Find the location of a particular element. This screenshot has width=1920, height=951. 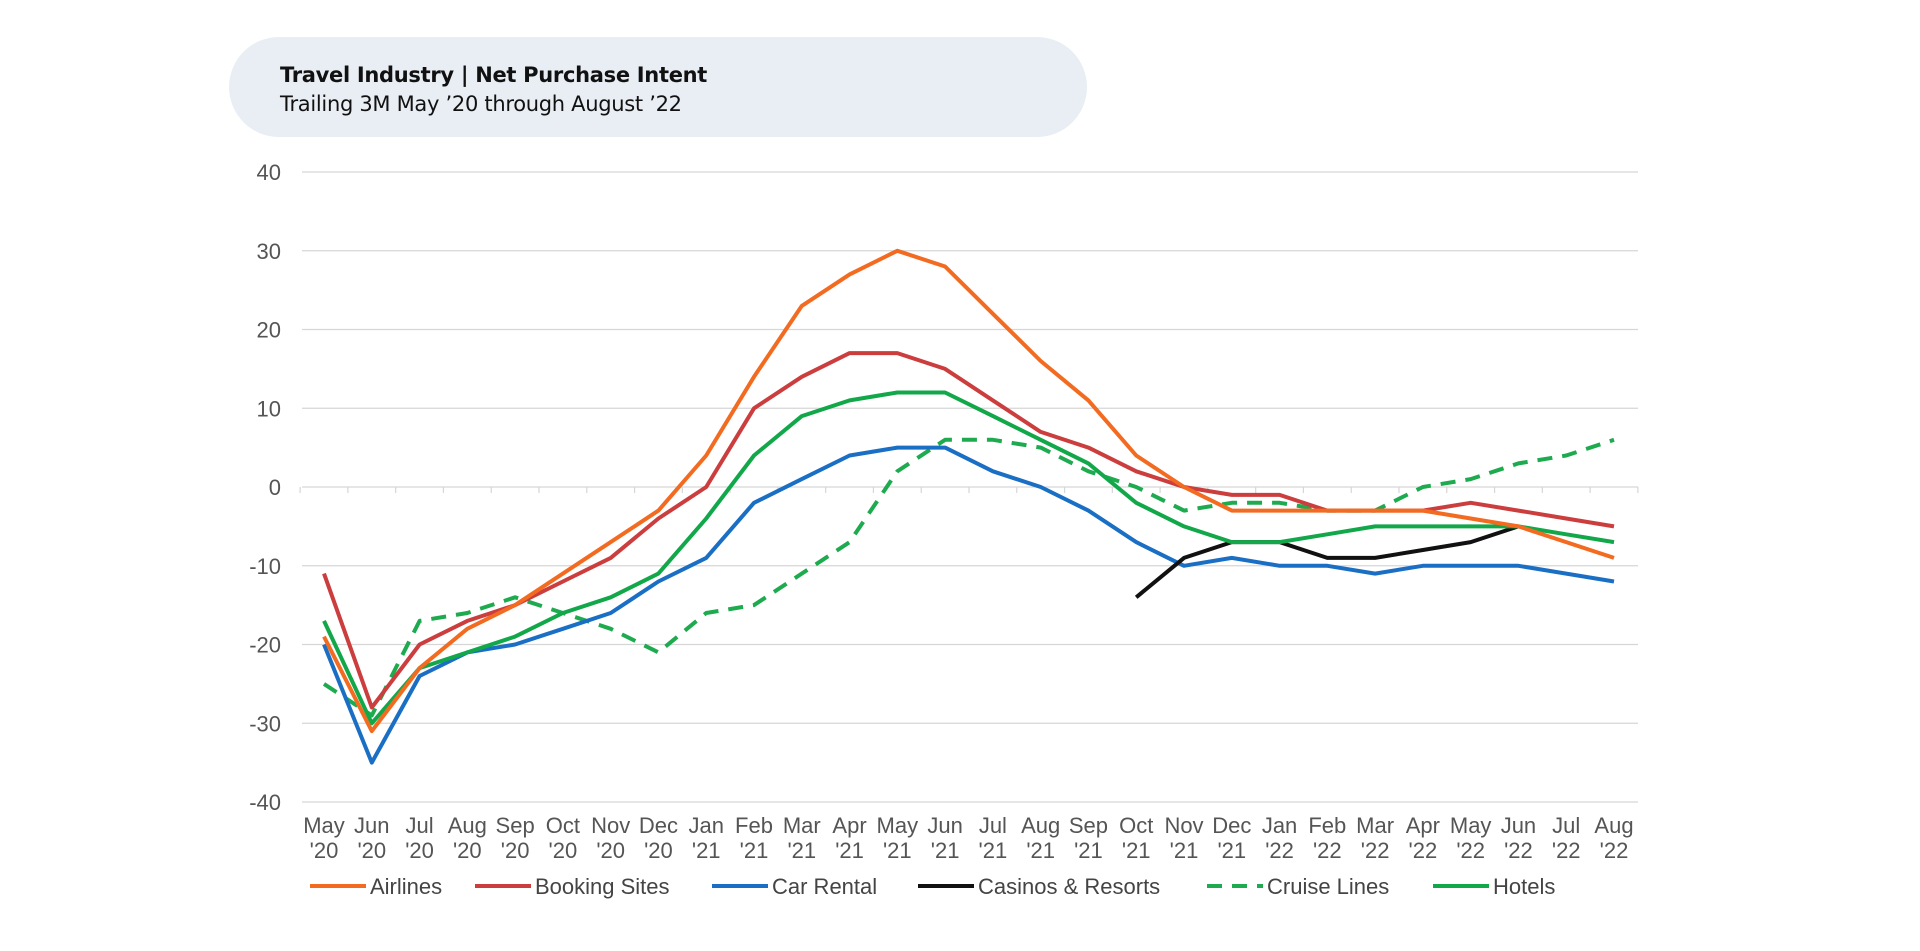

y-tick-label: -10 is located at coordinates (265, 566).